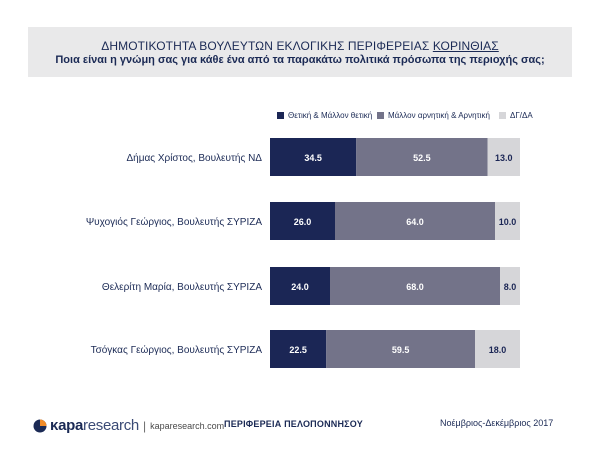 The width and height of the screenshot is (600, 464). Describe the element at coordinates (182, 287) in the screenshot. I see `category-label: Θελερίτη Μαρία, Βουλευτής ΣΥΡΙΖΑ` at that location.